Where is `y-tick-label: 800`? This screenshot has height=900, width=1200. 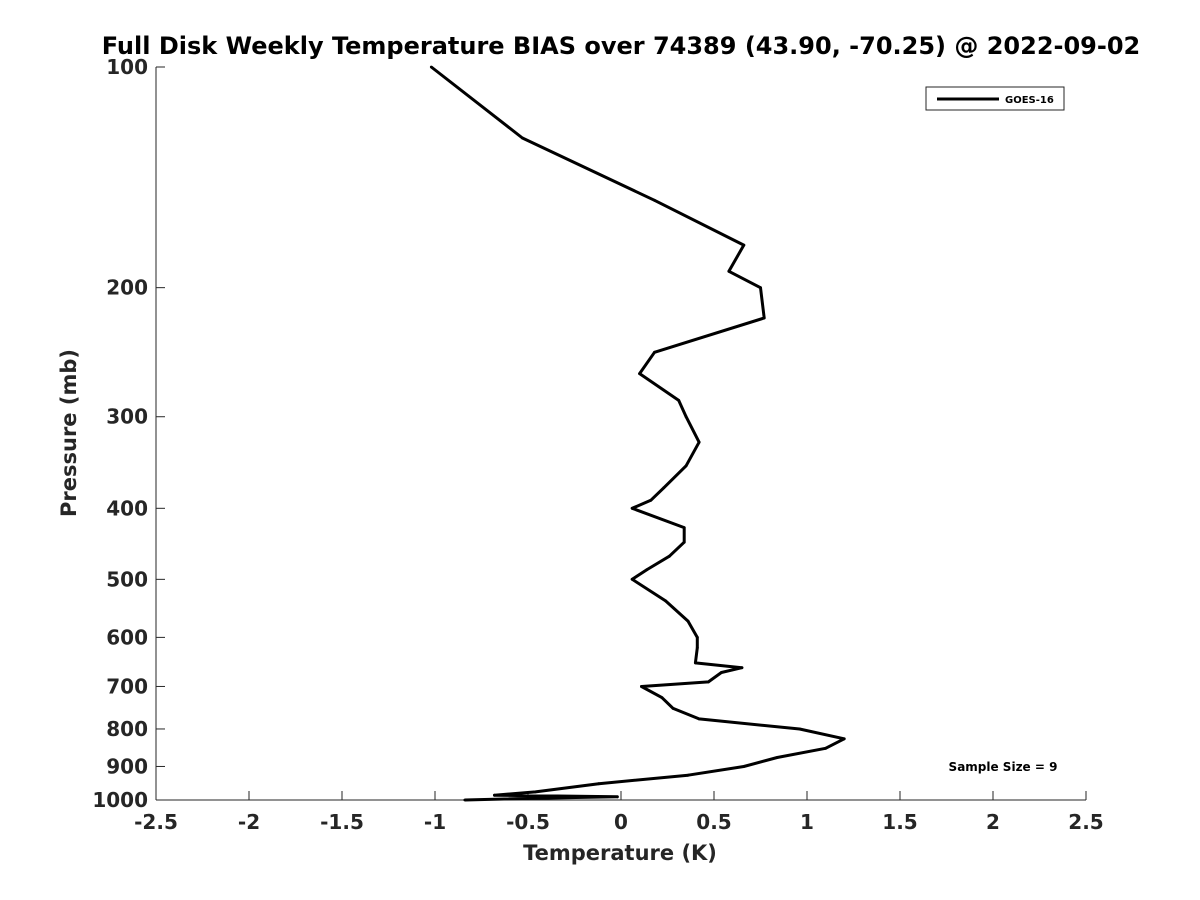
y-tick-label: 800 is located at coordinates (127, 729).